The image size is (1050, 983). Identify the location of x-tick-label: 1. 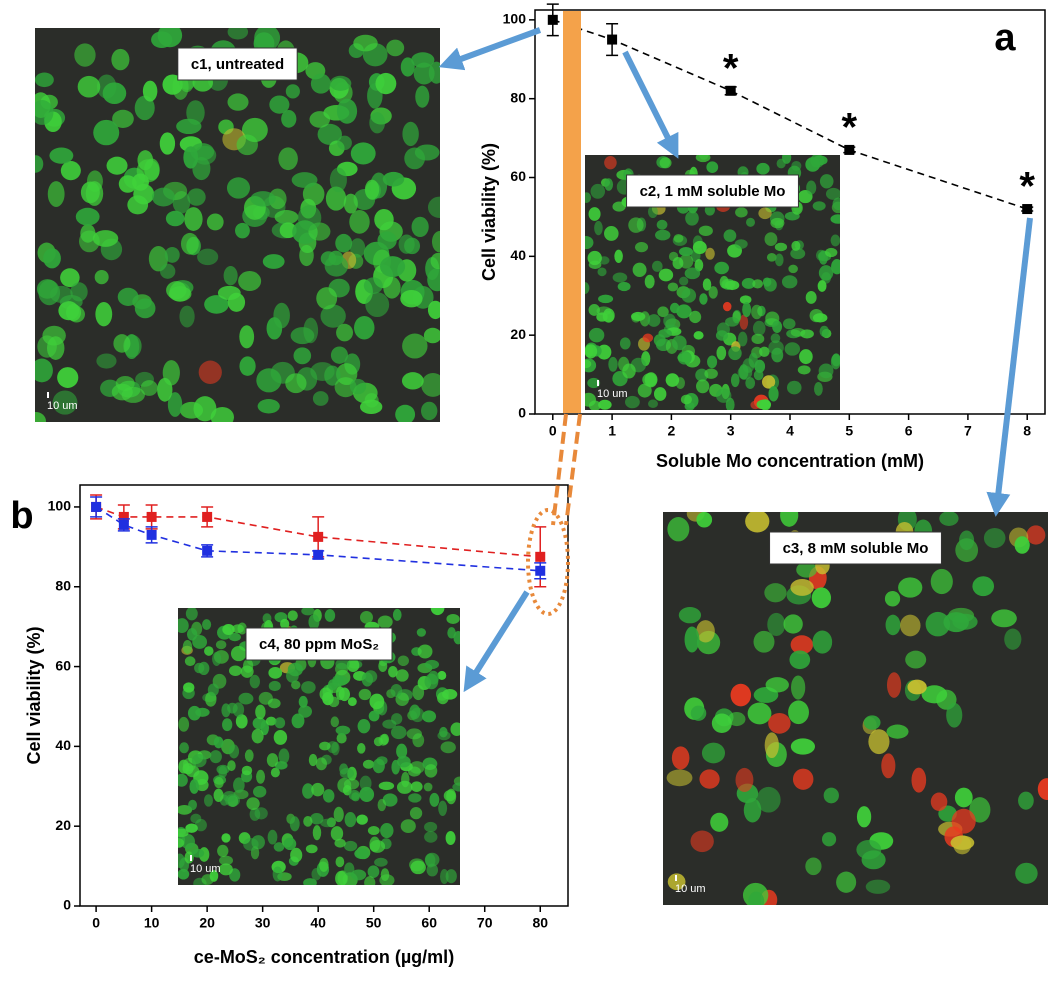
(612, 431).